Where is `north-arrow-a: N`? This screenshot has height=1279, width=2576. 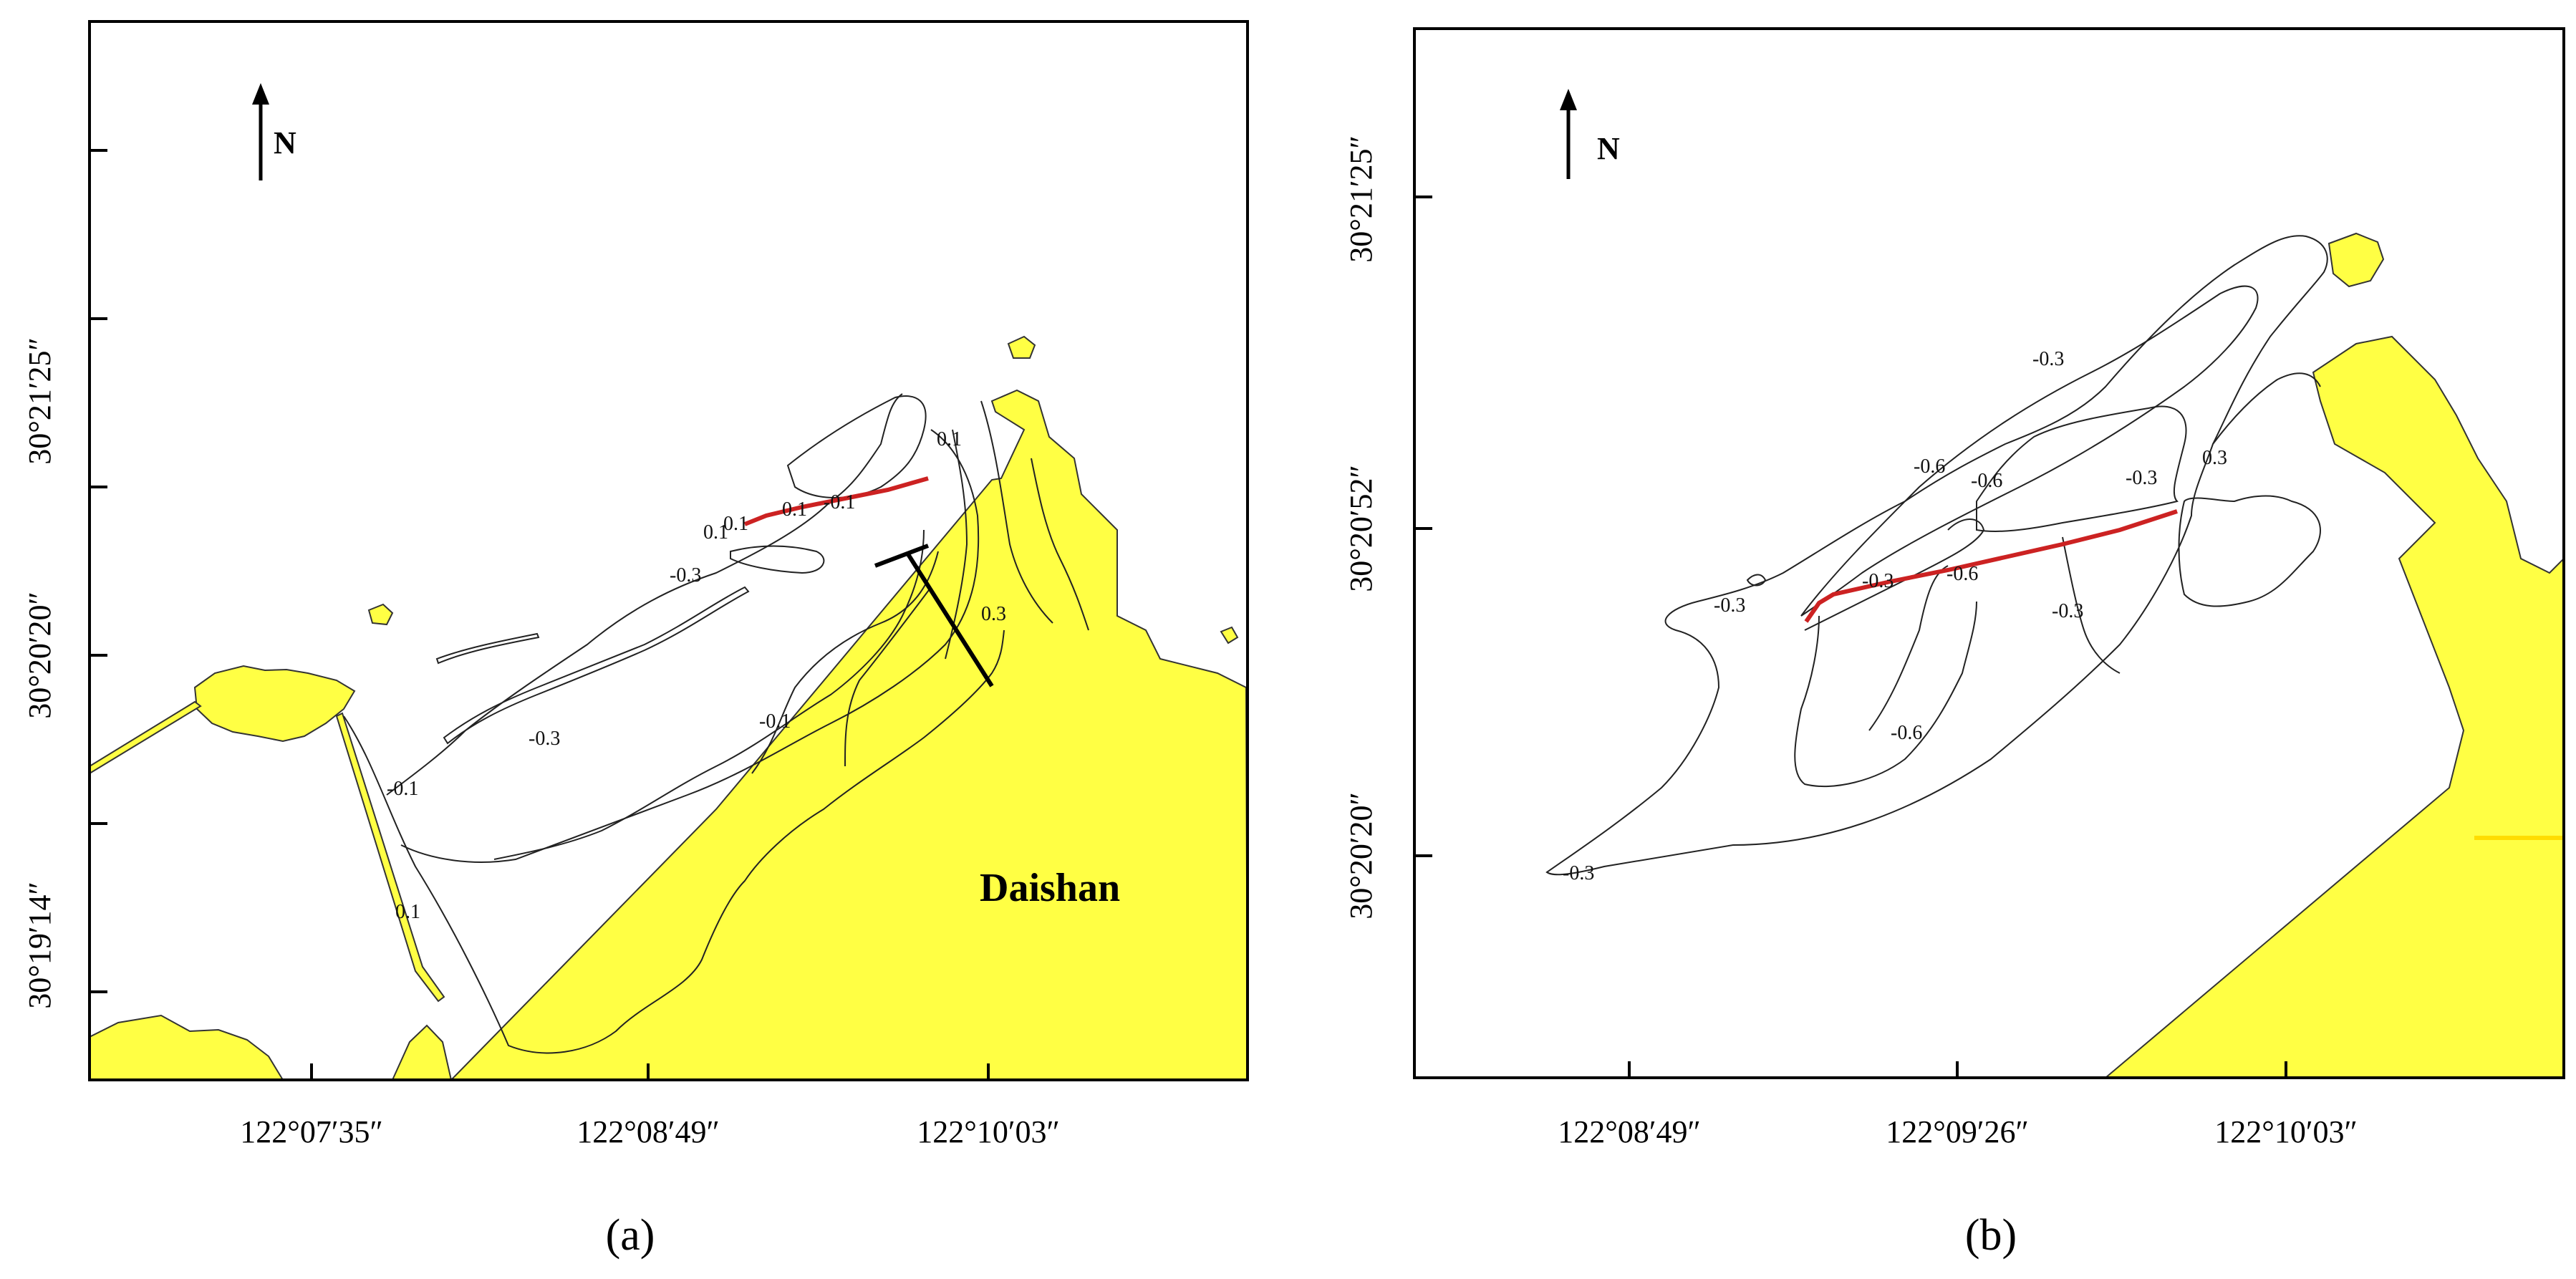
north-arrow-a: N is located at coordinates (274, 131).